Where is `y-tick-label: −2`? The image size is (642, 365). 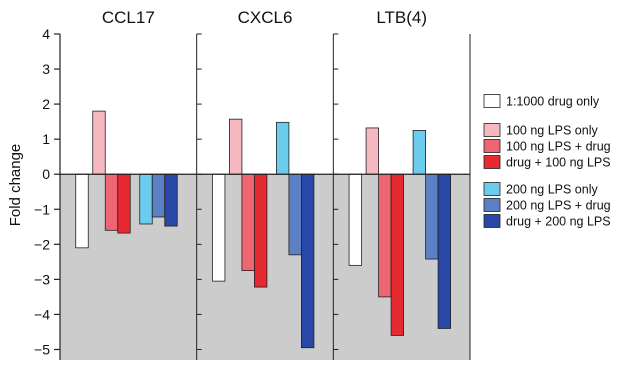
y-tick-label: −2 is located at coordinates (42, 244).